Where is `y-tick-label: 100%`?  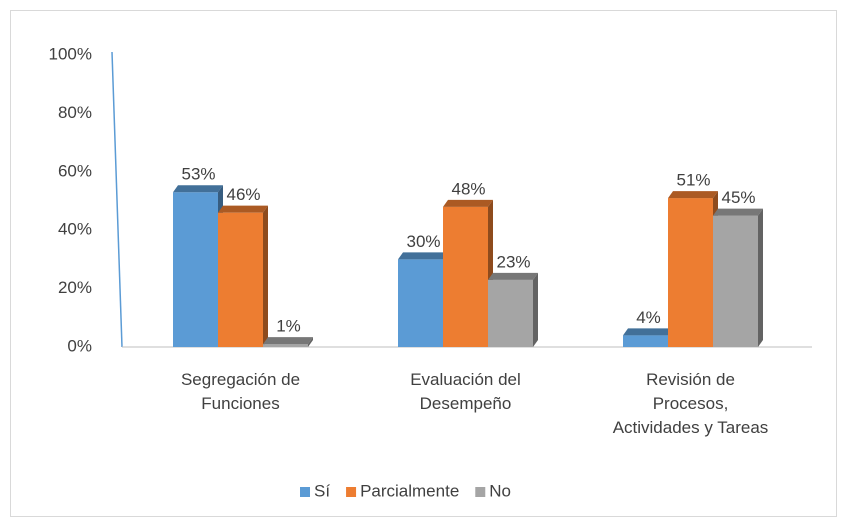
y-tick-label: 100% is located at coordinates (70, 53).